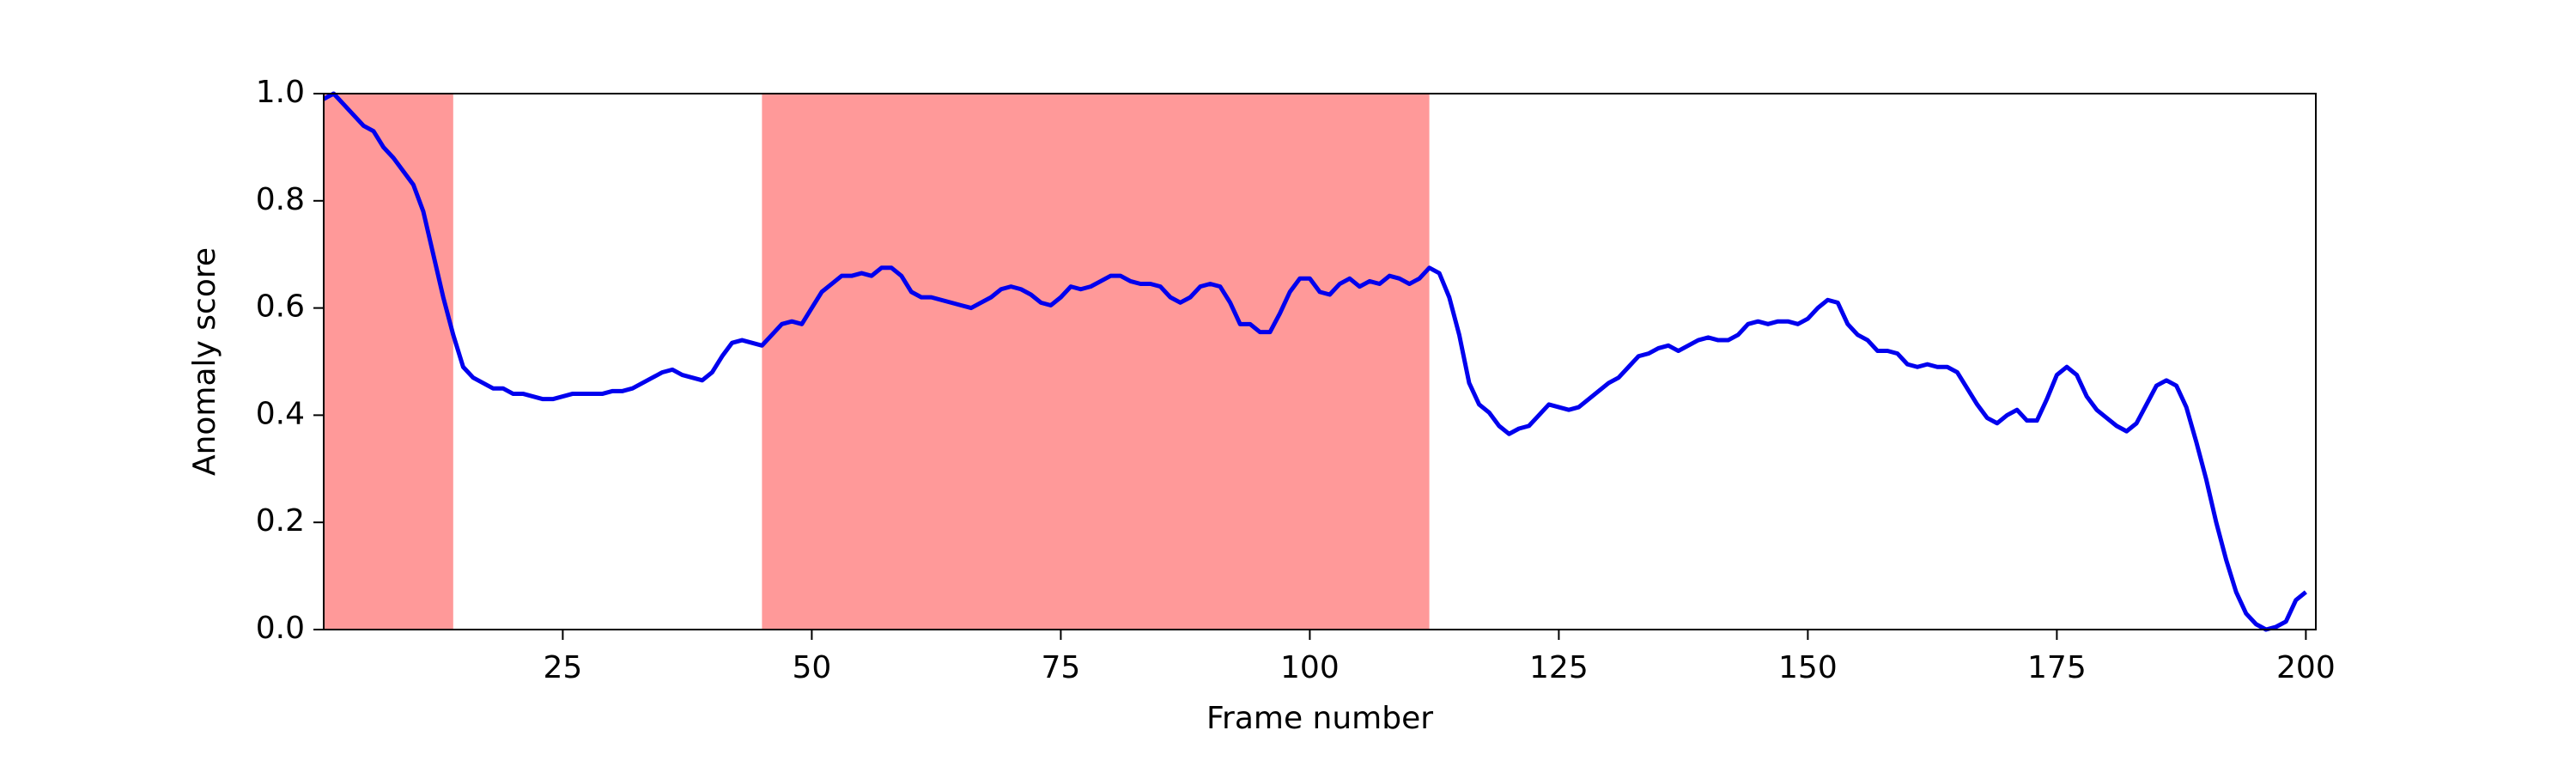 This screenshot has height=773, width=2576. I want to click on x-tick-label: 25, so click(563, 667).